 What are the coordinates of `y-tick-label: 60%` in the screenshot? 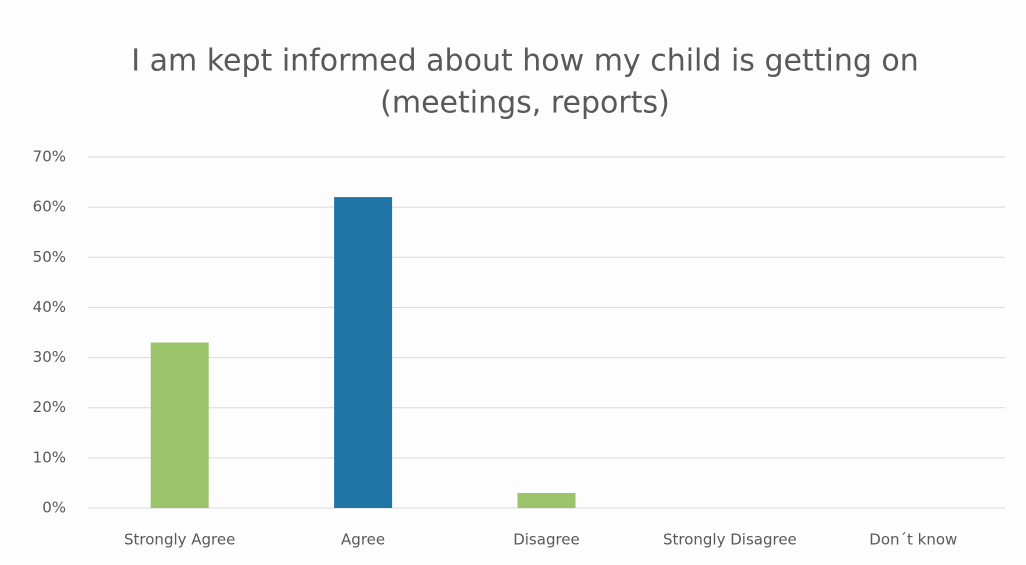 It's located at (49, 207).